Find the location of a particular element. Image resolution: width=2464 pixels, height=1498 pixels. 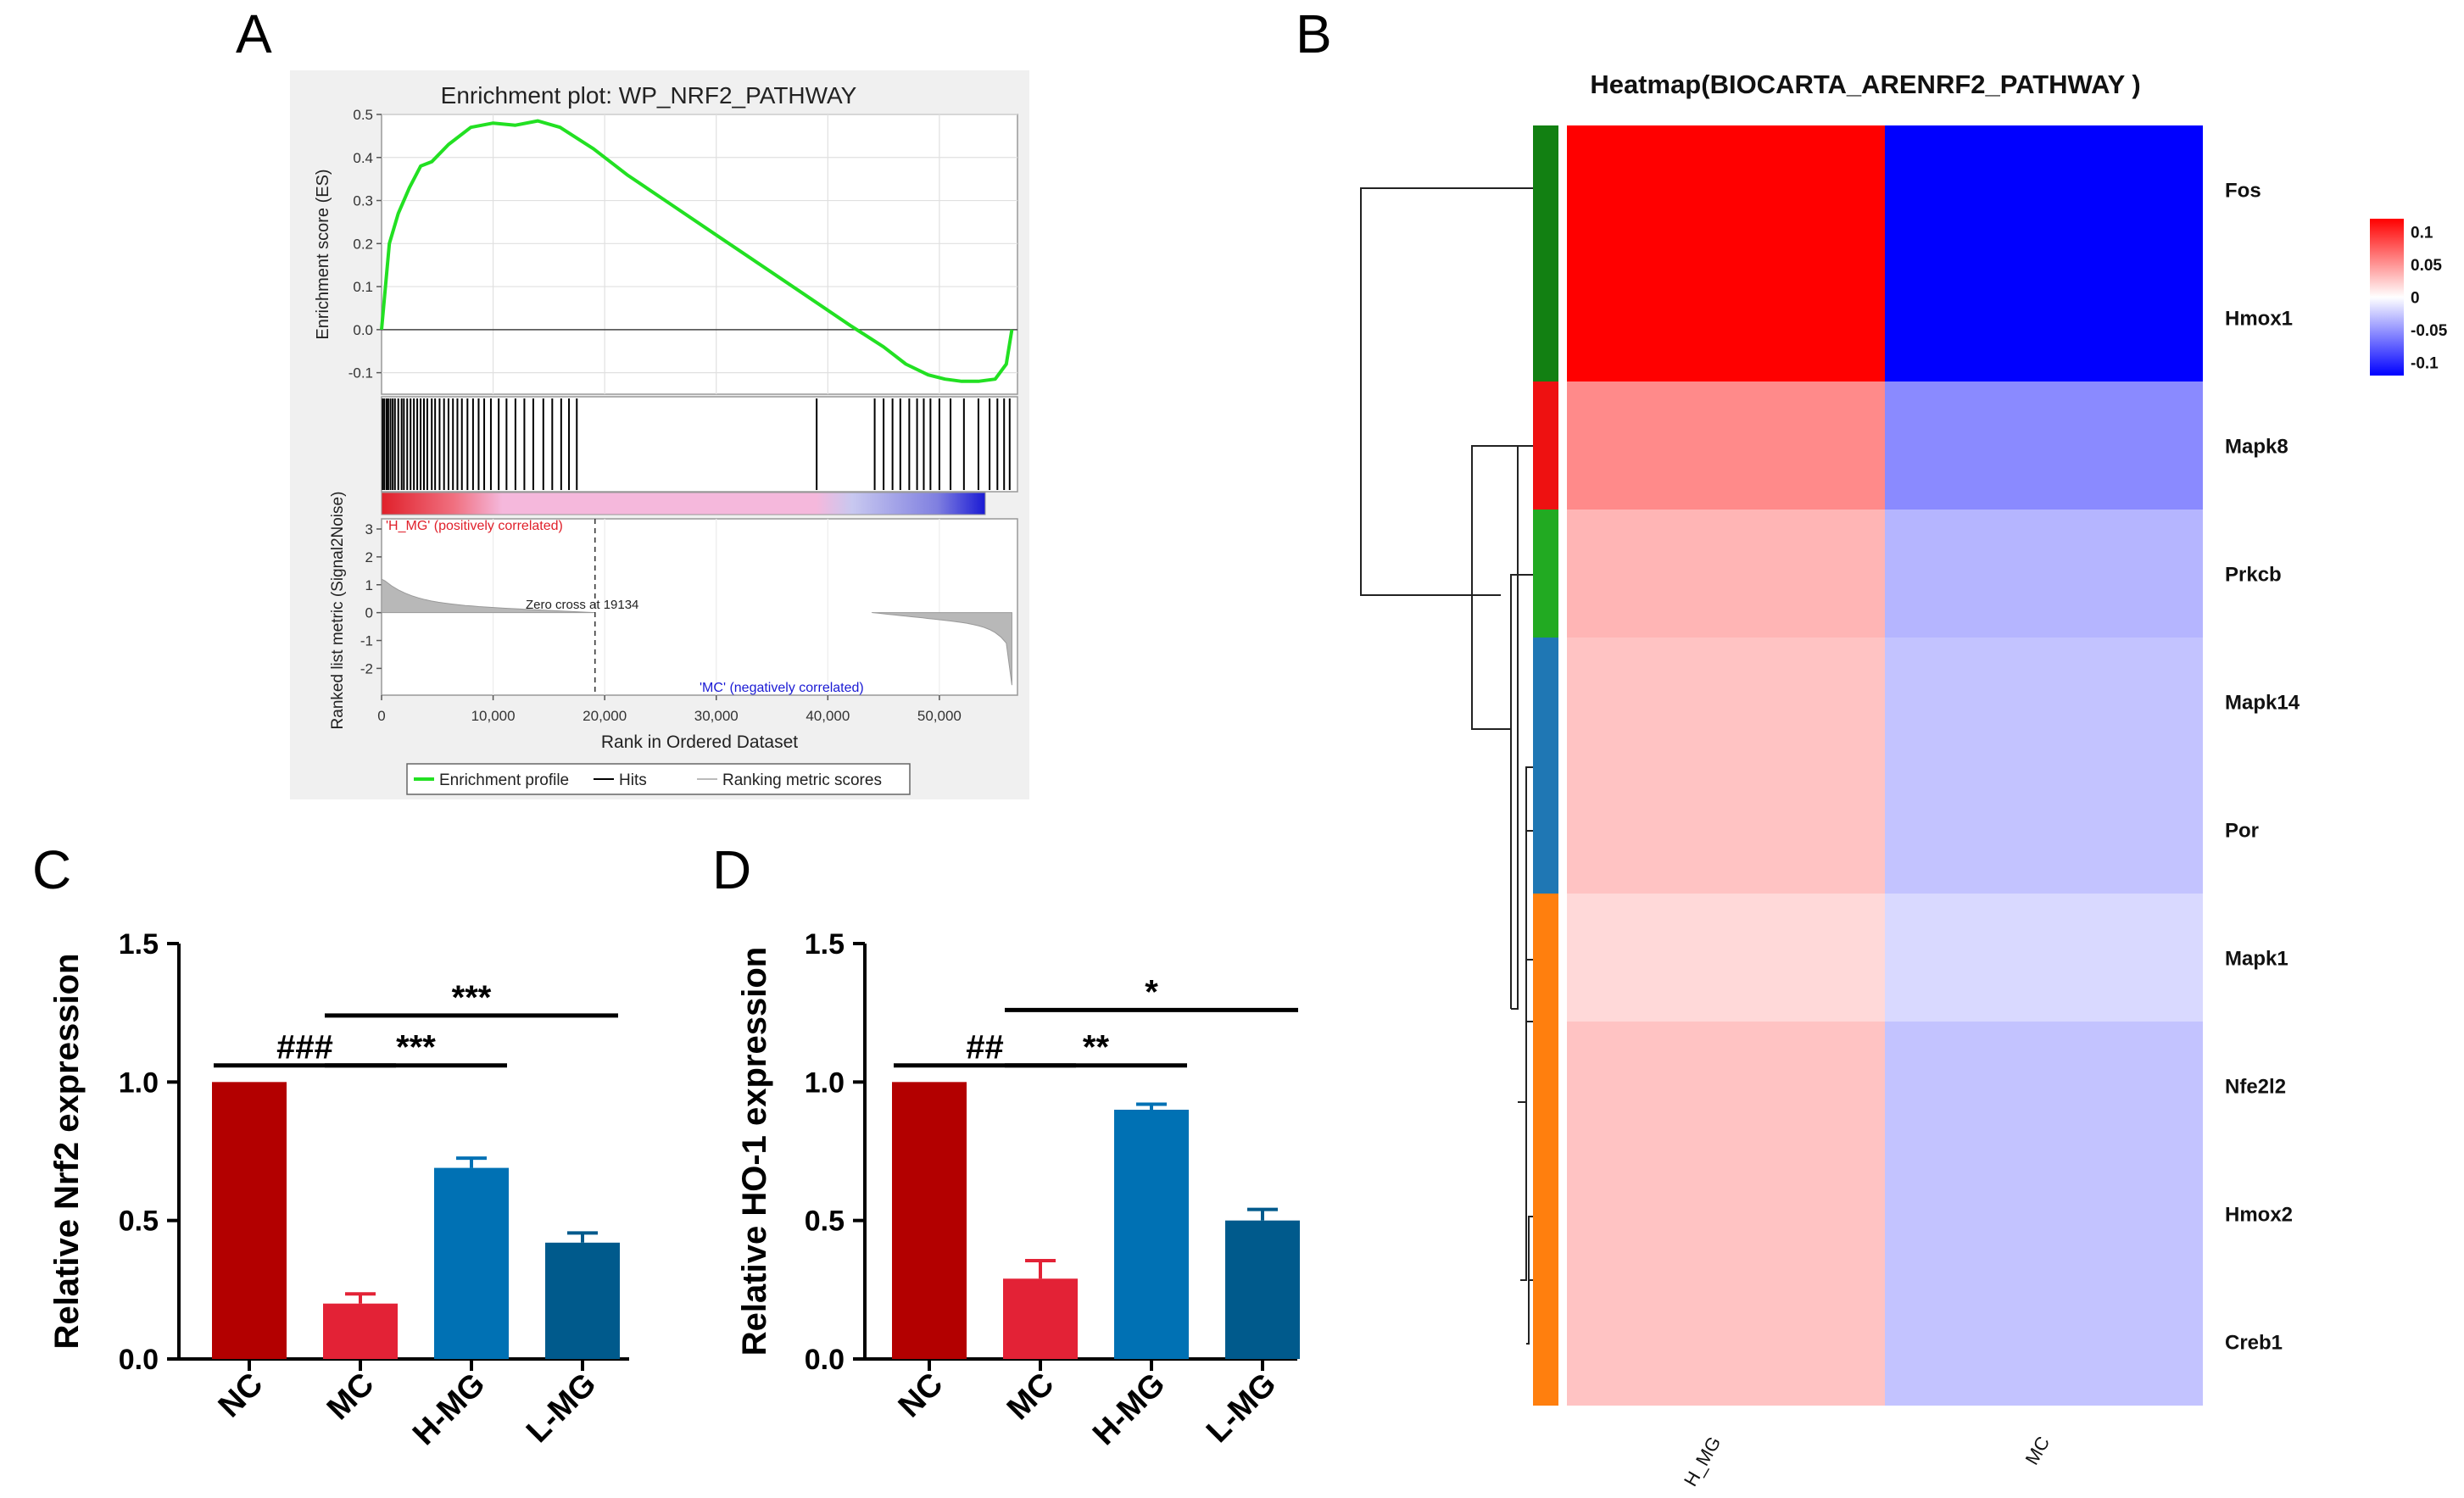

legend-metric: Ranking metric scores is located at coordinates (802, 780).